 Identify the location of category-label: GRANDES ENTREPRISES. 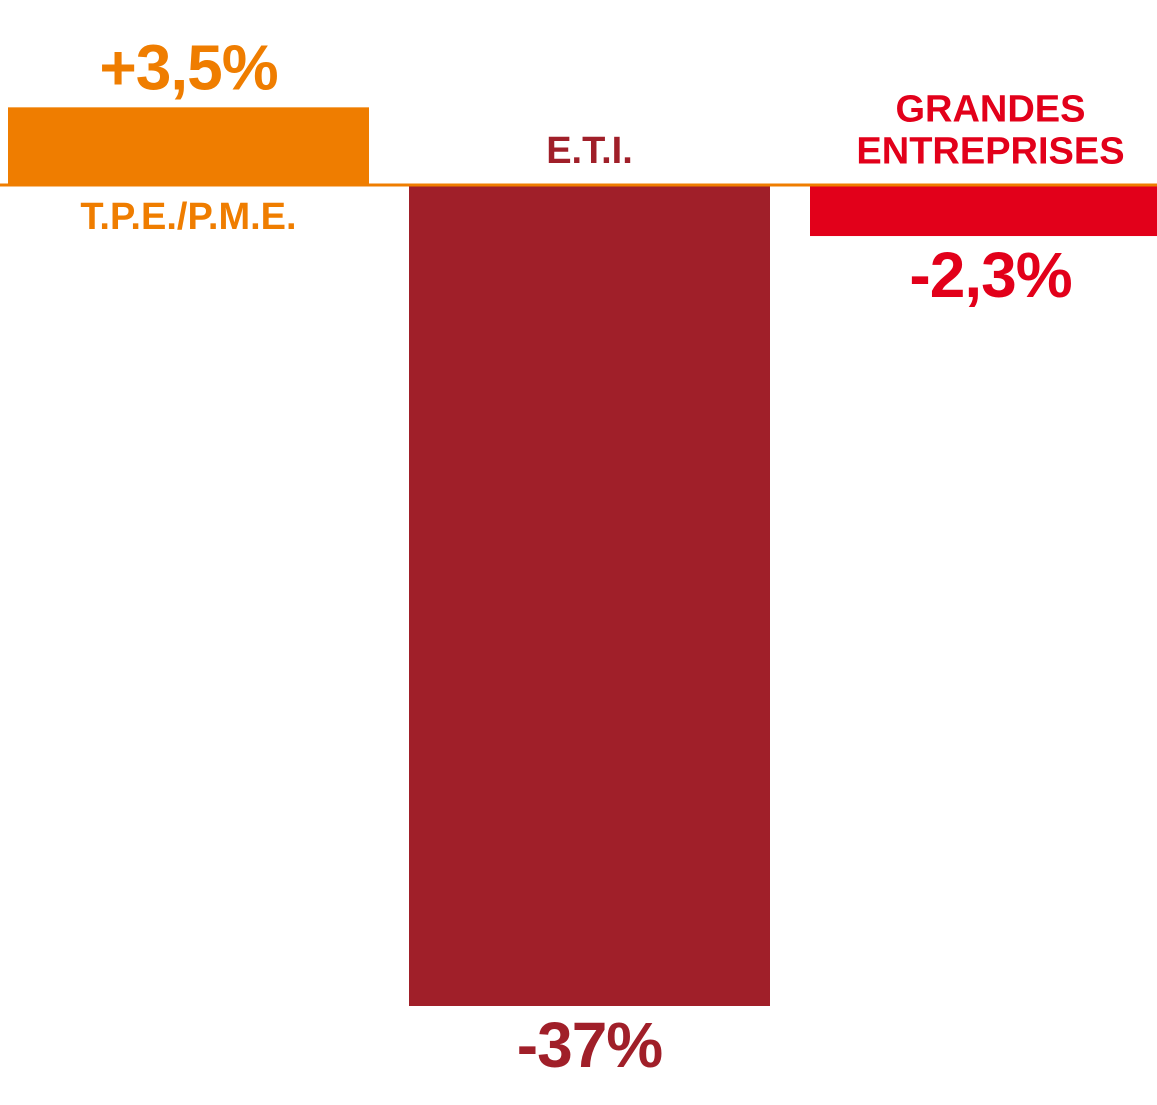
(990, 130).